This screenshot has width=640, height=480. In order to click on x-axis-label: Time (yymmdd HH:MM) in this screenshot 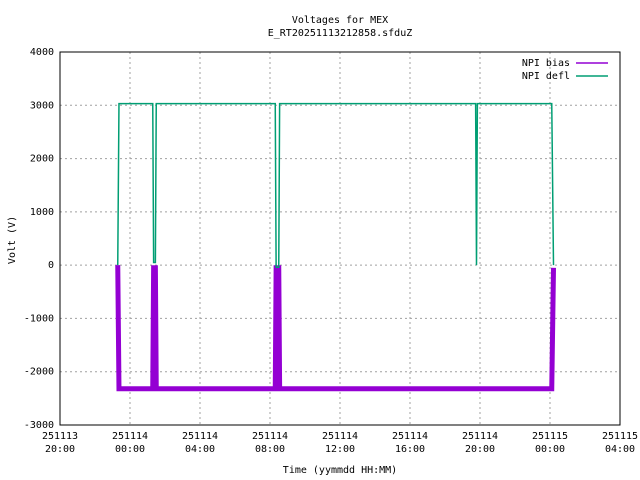, I will do `click(340, 470)`.